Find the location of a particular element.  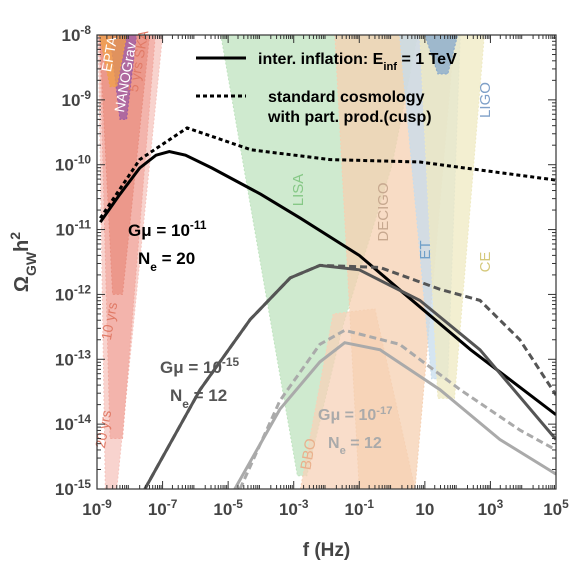

x-axis-label: f (Hz) is located at coordinates (326, 550).